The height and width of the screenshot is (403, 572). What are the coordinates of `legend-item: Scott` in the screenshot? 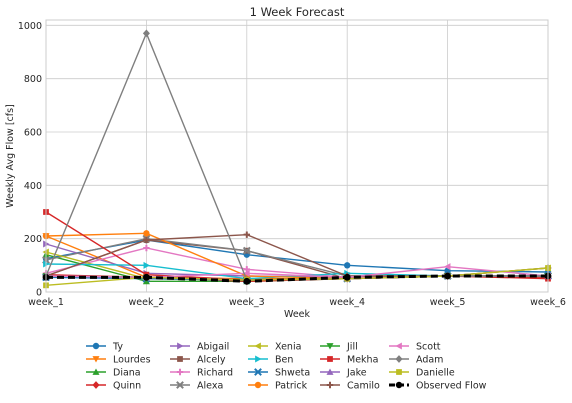 It's located at (415, 347).